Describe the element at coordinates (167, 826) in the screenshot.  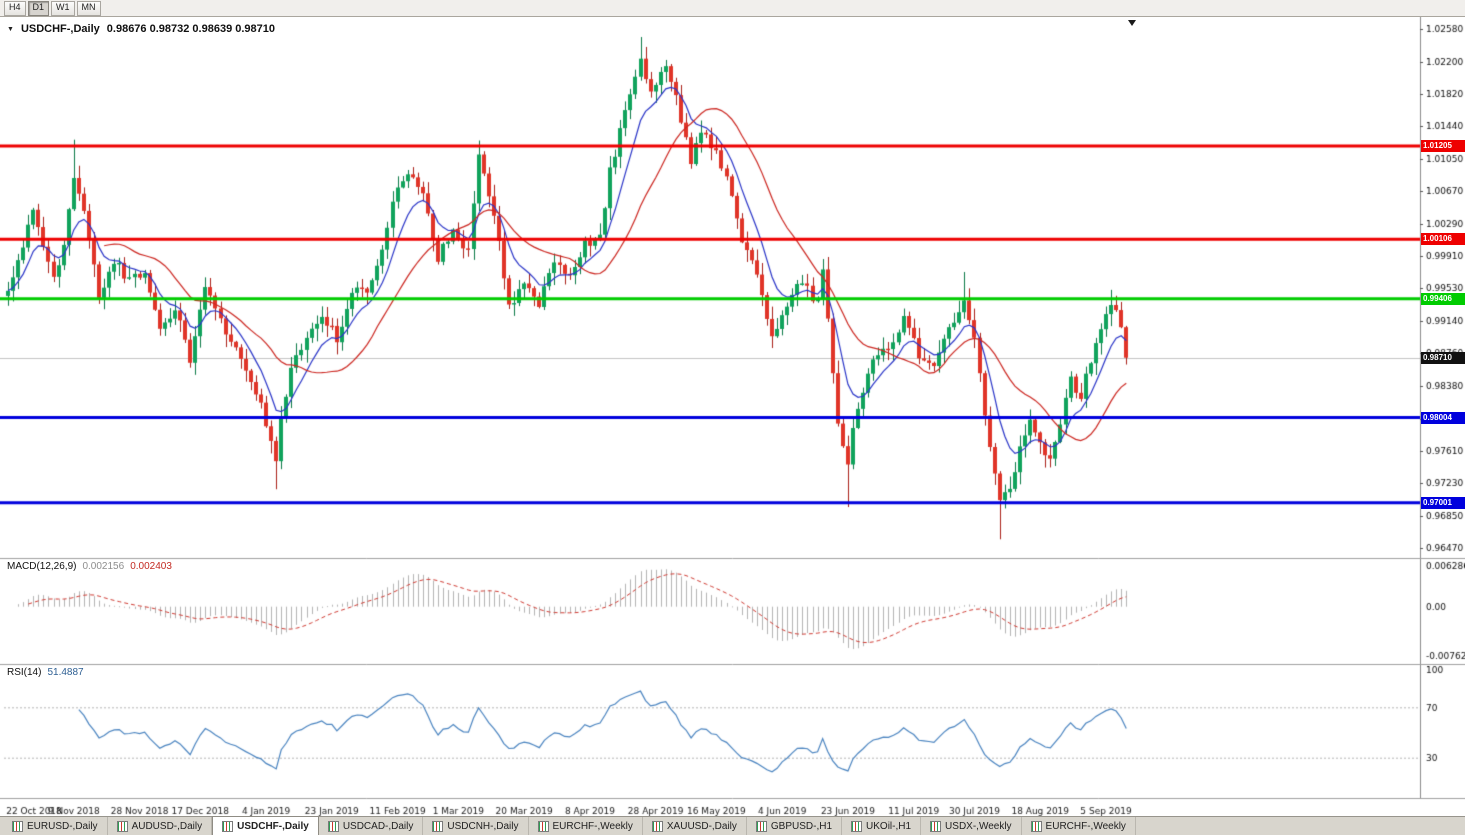
I see `chart-tab-label: AUDUSD-,Daily` at that location.